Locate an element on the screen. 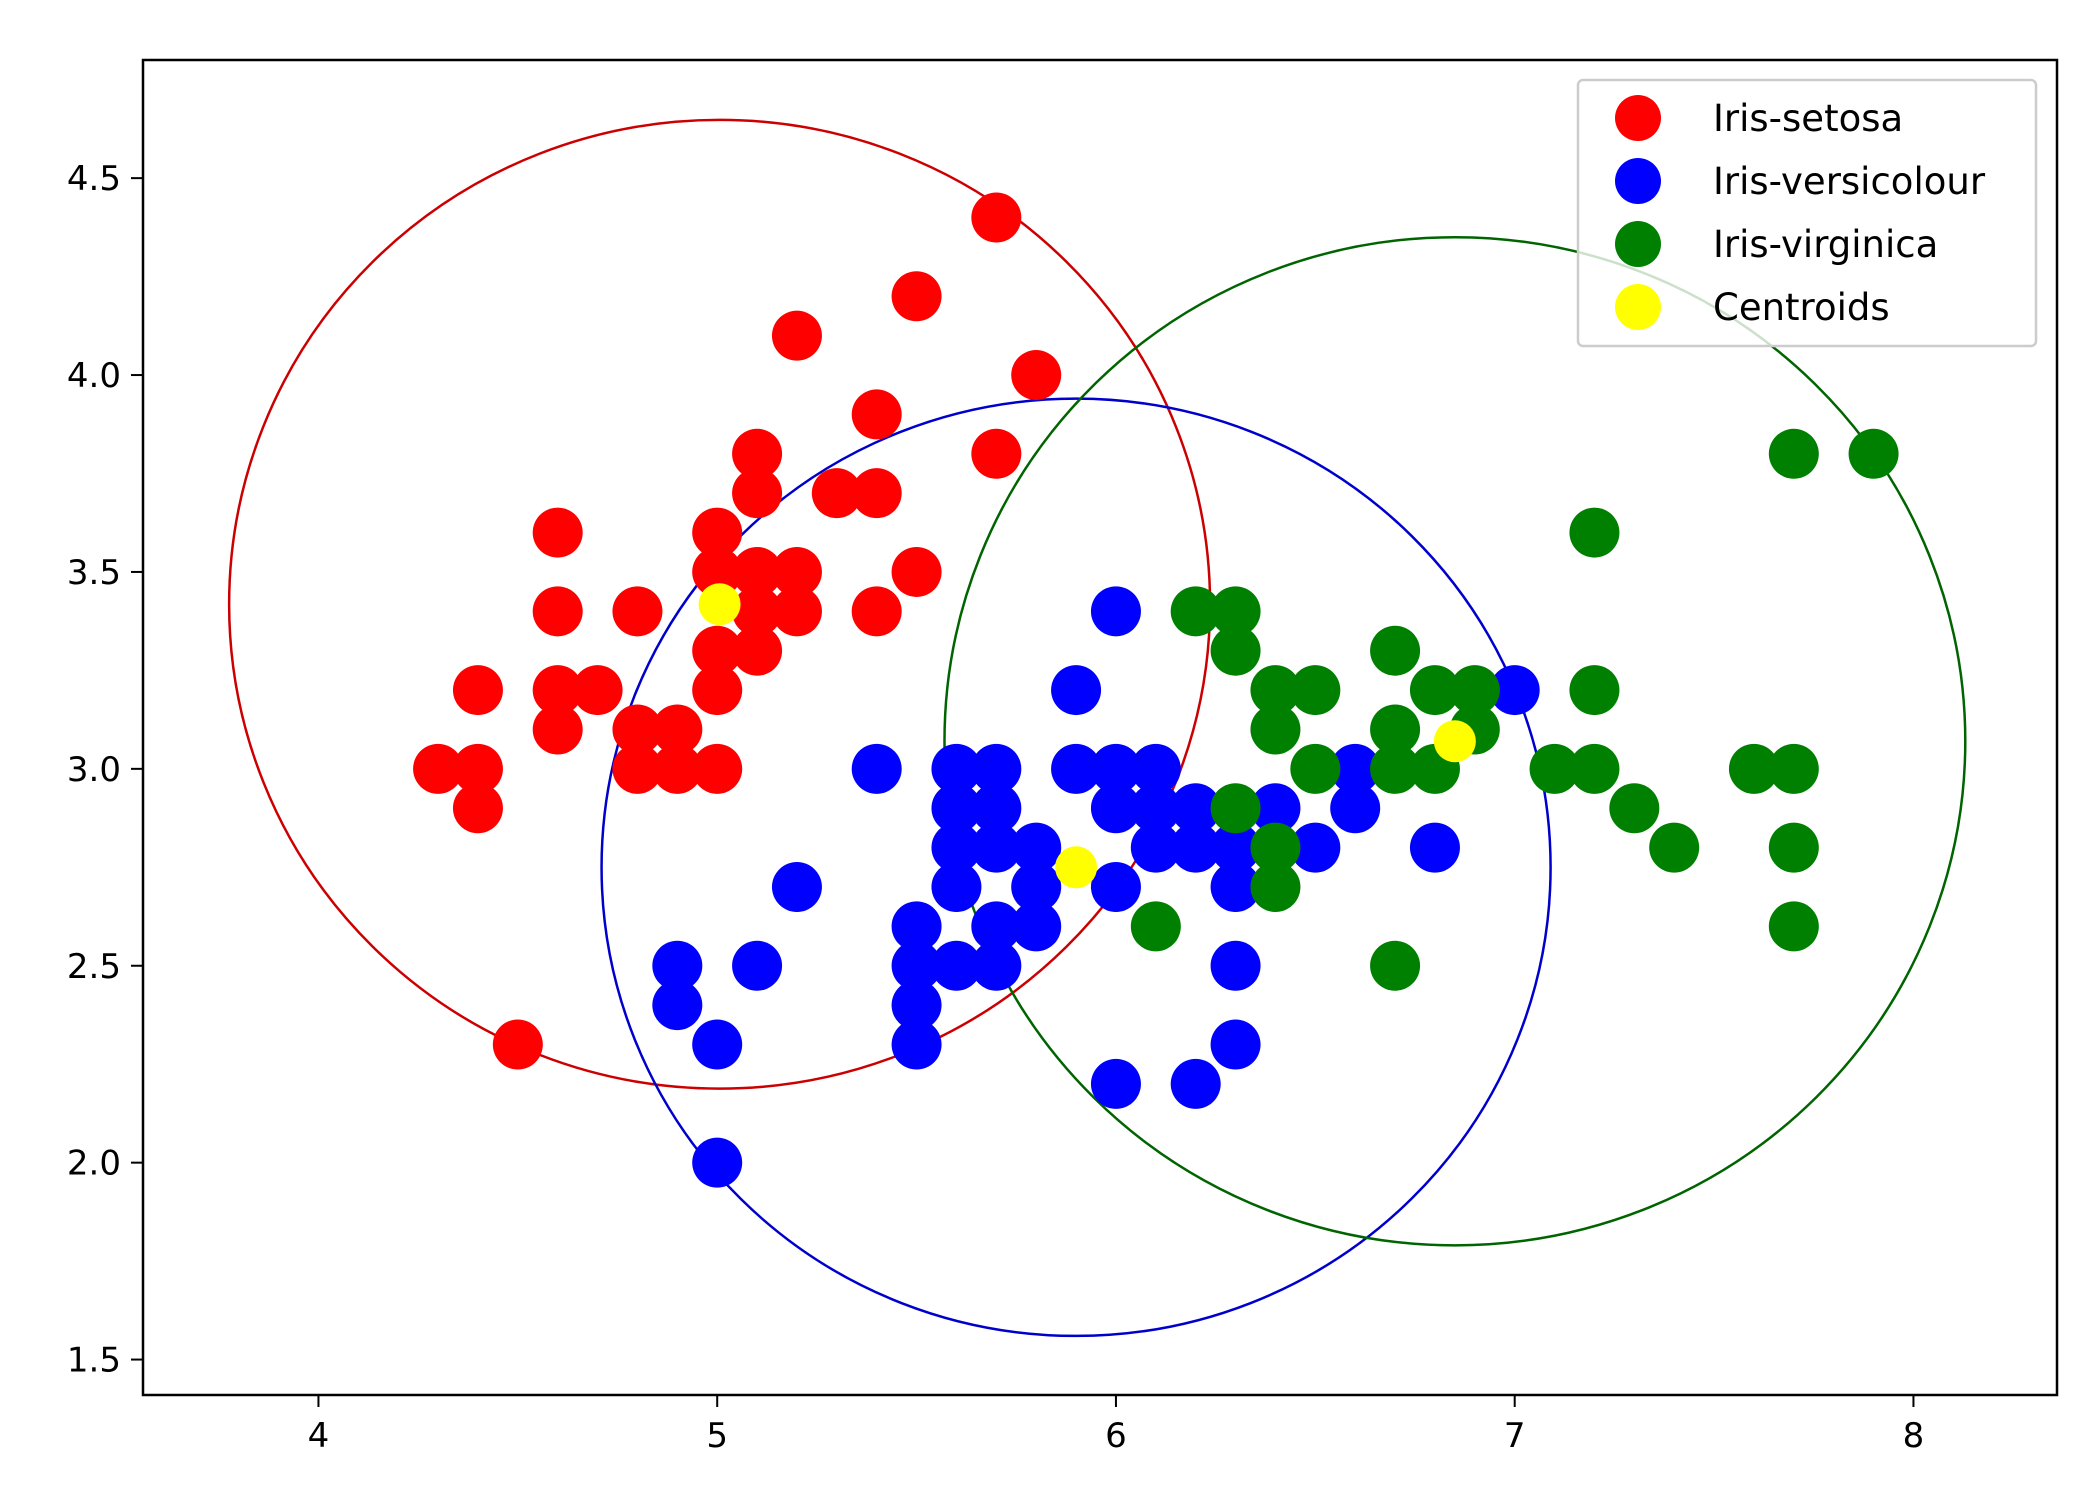  x-tick-label-3: 7 is located at coordinates (1515, 1436).